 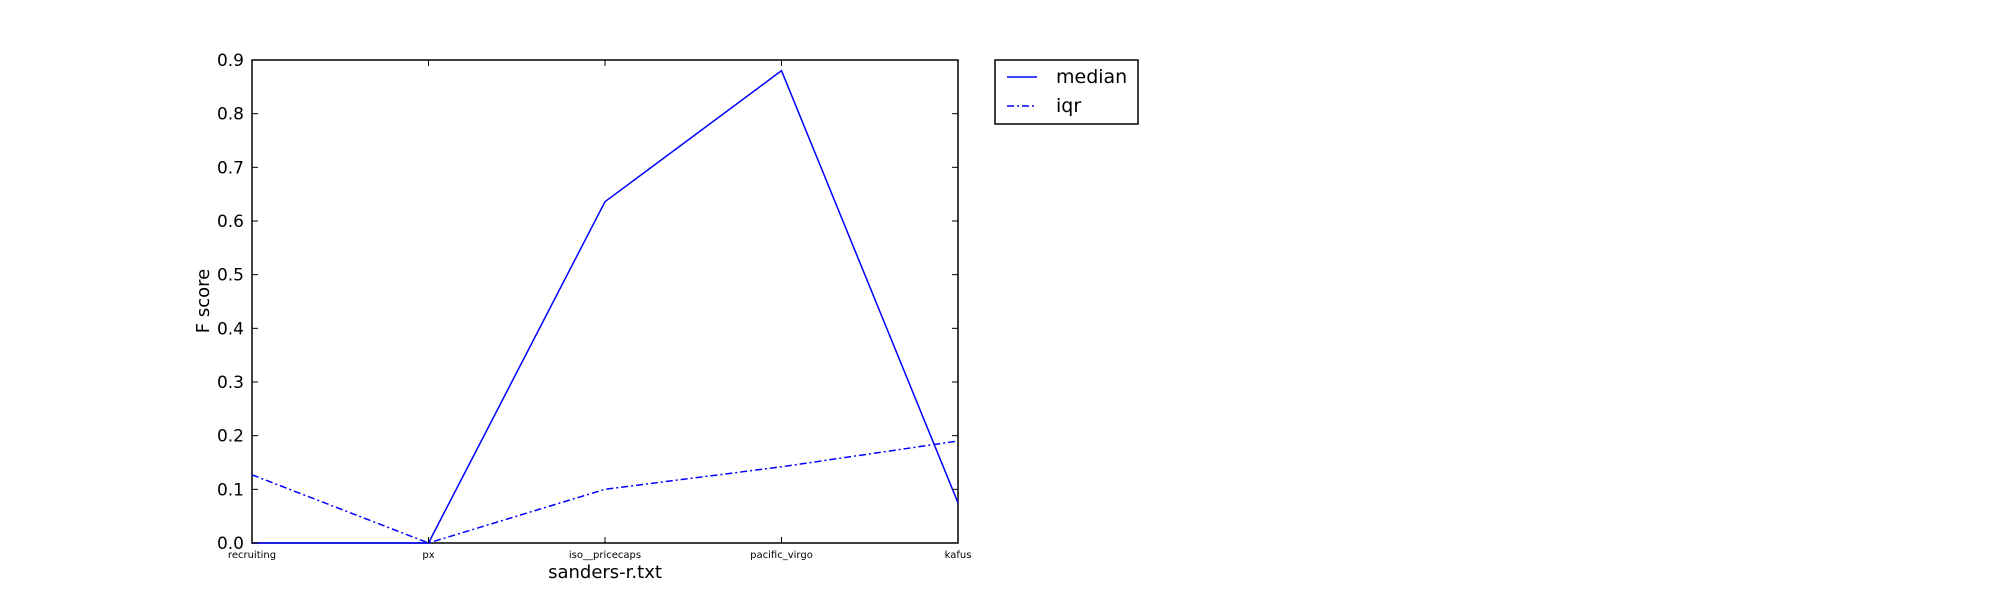 I want to click on y-tick-label: 0.1, so click(x=230, y=490).